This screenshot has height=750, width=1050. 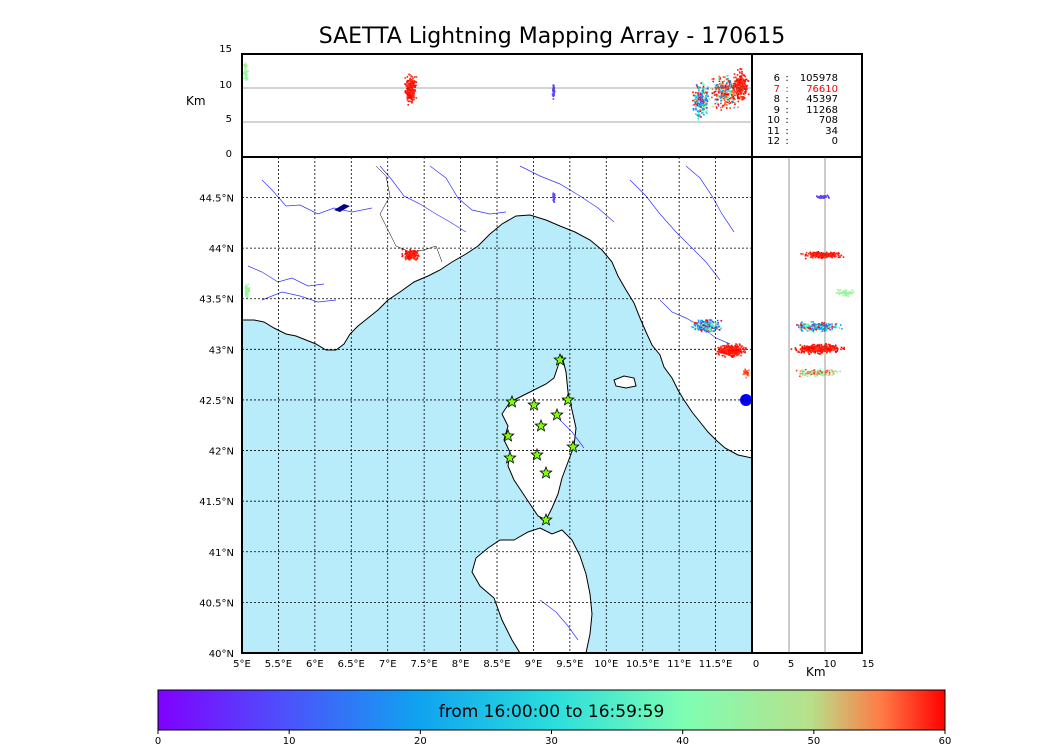 What do you see at coordinates (216, 502) in the screenshot?
I see `latitude-tick-label: 41.5°N` at bounding box center [216, 502].